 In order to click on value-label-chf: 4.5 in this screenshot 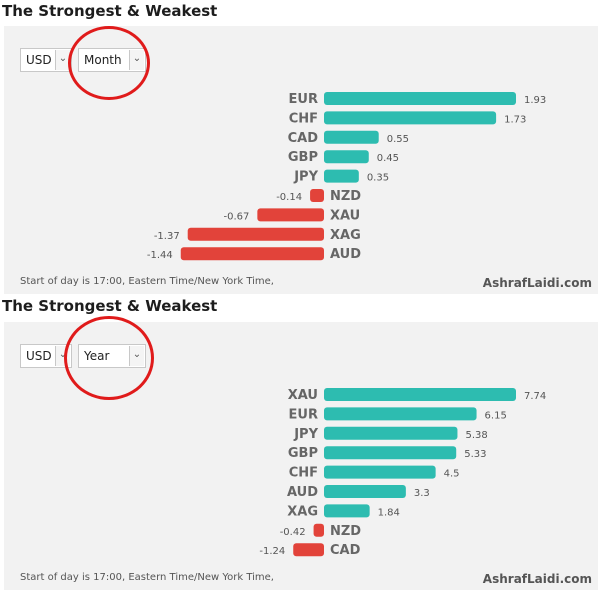, I will do `click(452, 474)`.